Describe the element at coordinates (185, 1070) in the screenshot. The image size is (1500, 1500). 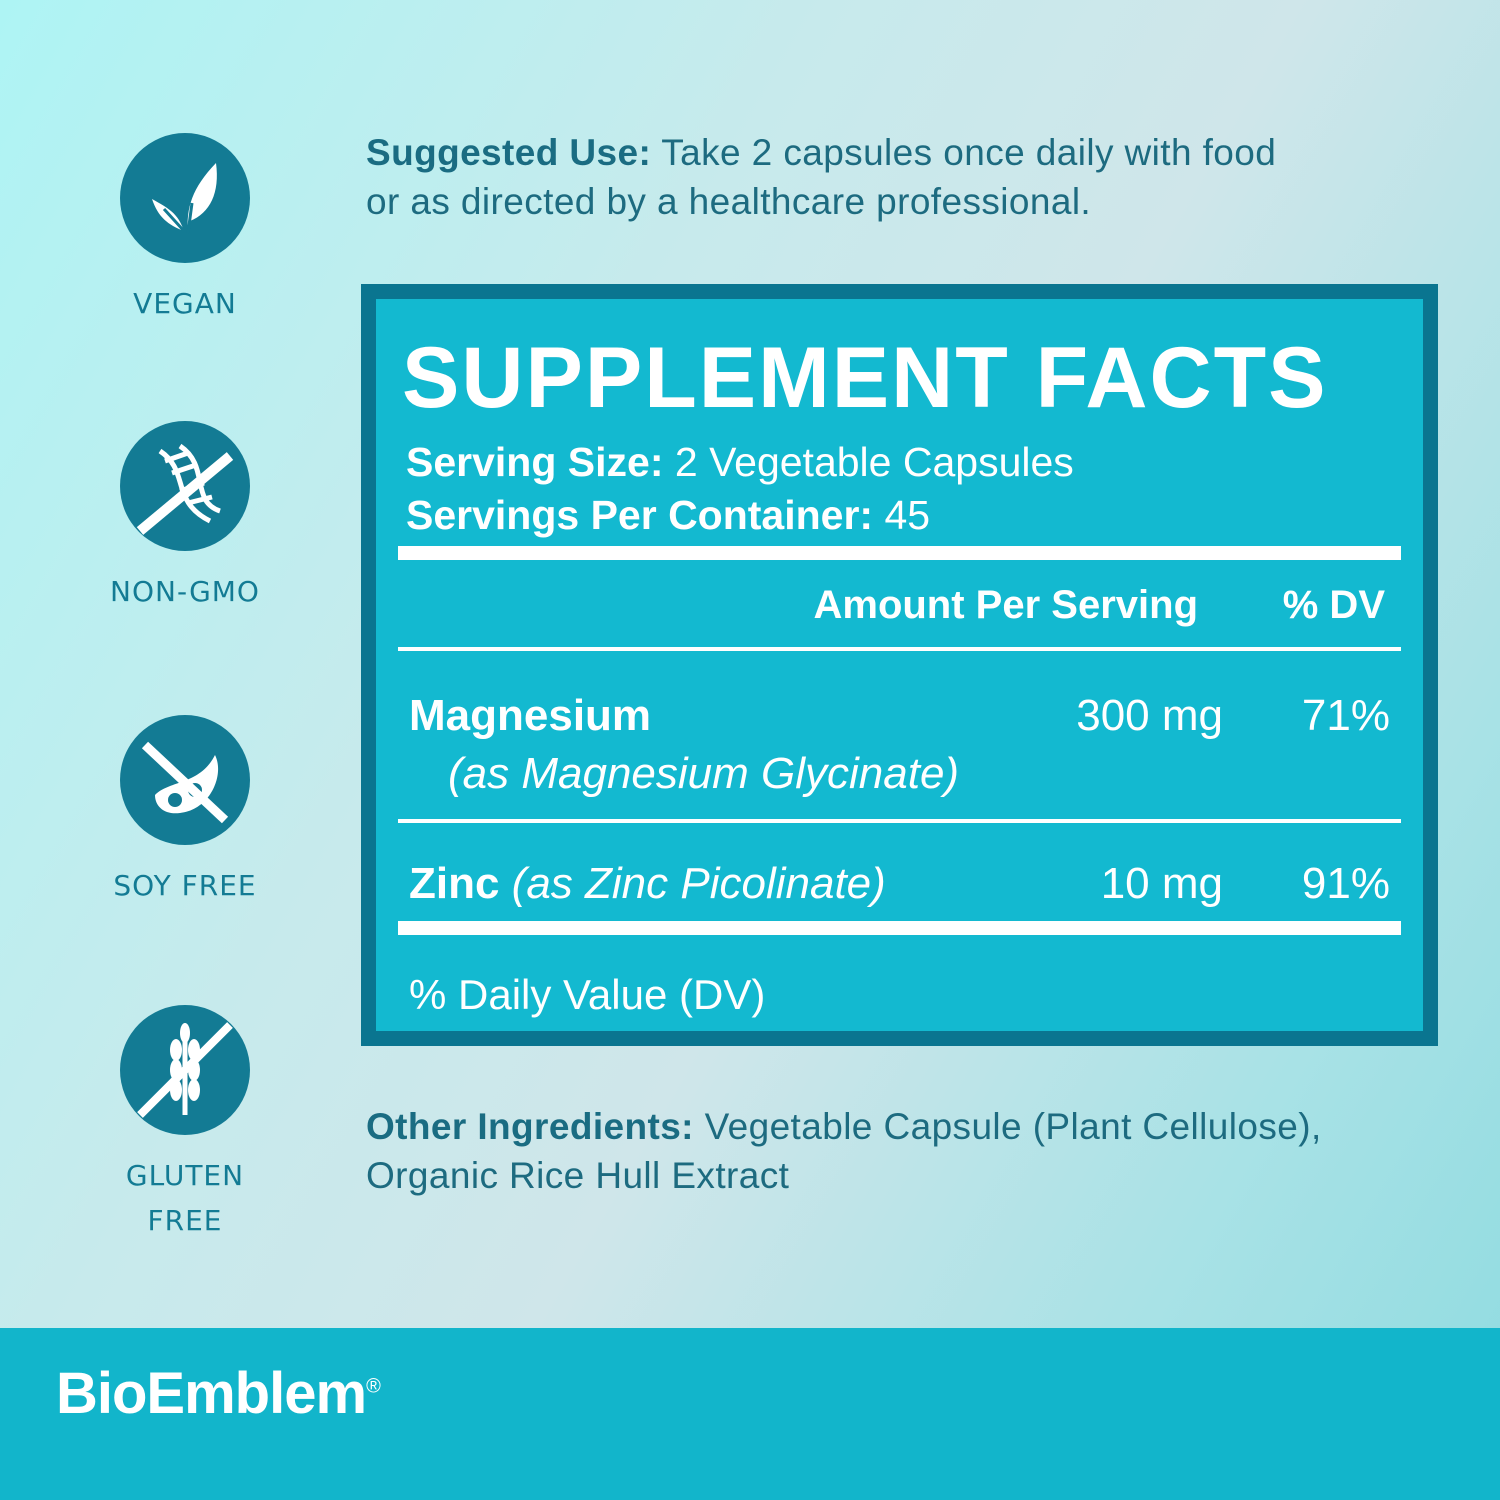
I see `wheat-crossed-icon` at that location.